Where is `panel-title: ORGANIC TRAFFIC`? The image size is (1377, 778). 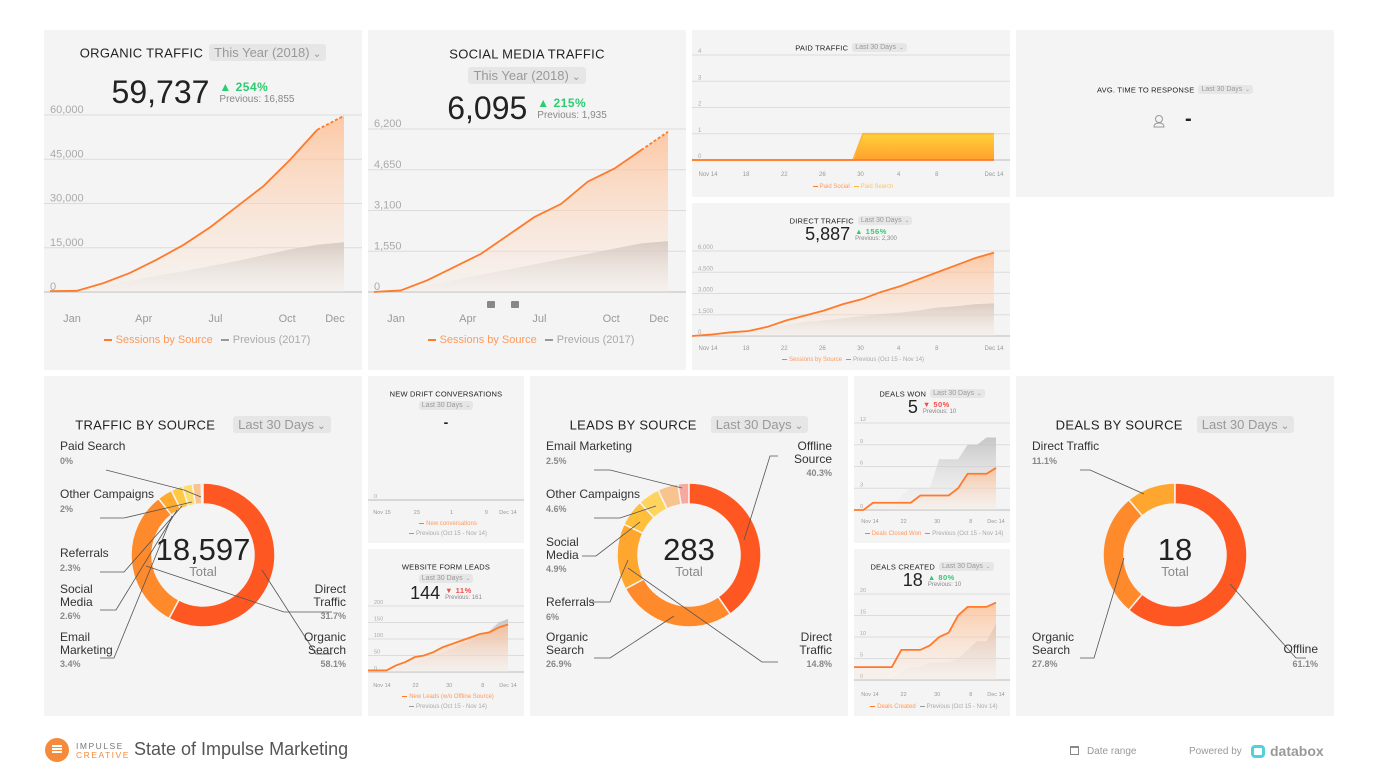 panel-title: ORGANIC TRAFFIC is located at coordinates (141, 53).